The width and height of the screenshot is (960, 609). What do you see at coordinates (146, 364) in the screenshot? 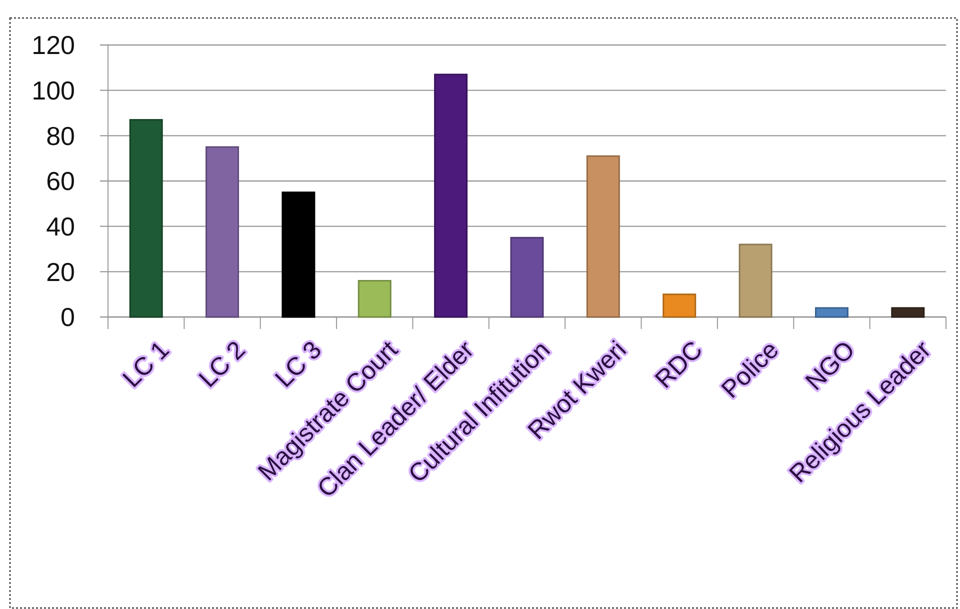
I see `x-tick-label: LC 1` at bounding box center [146, 364].